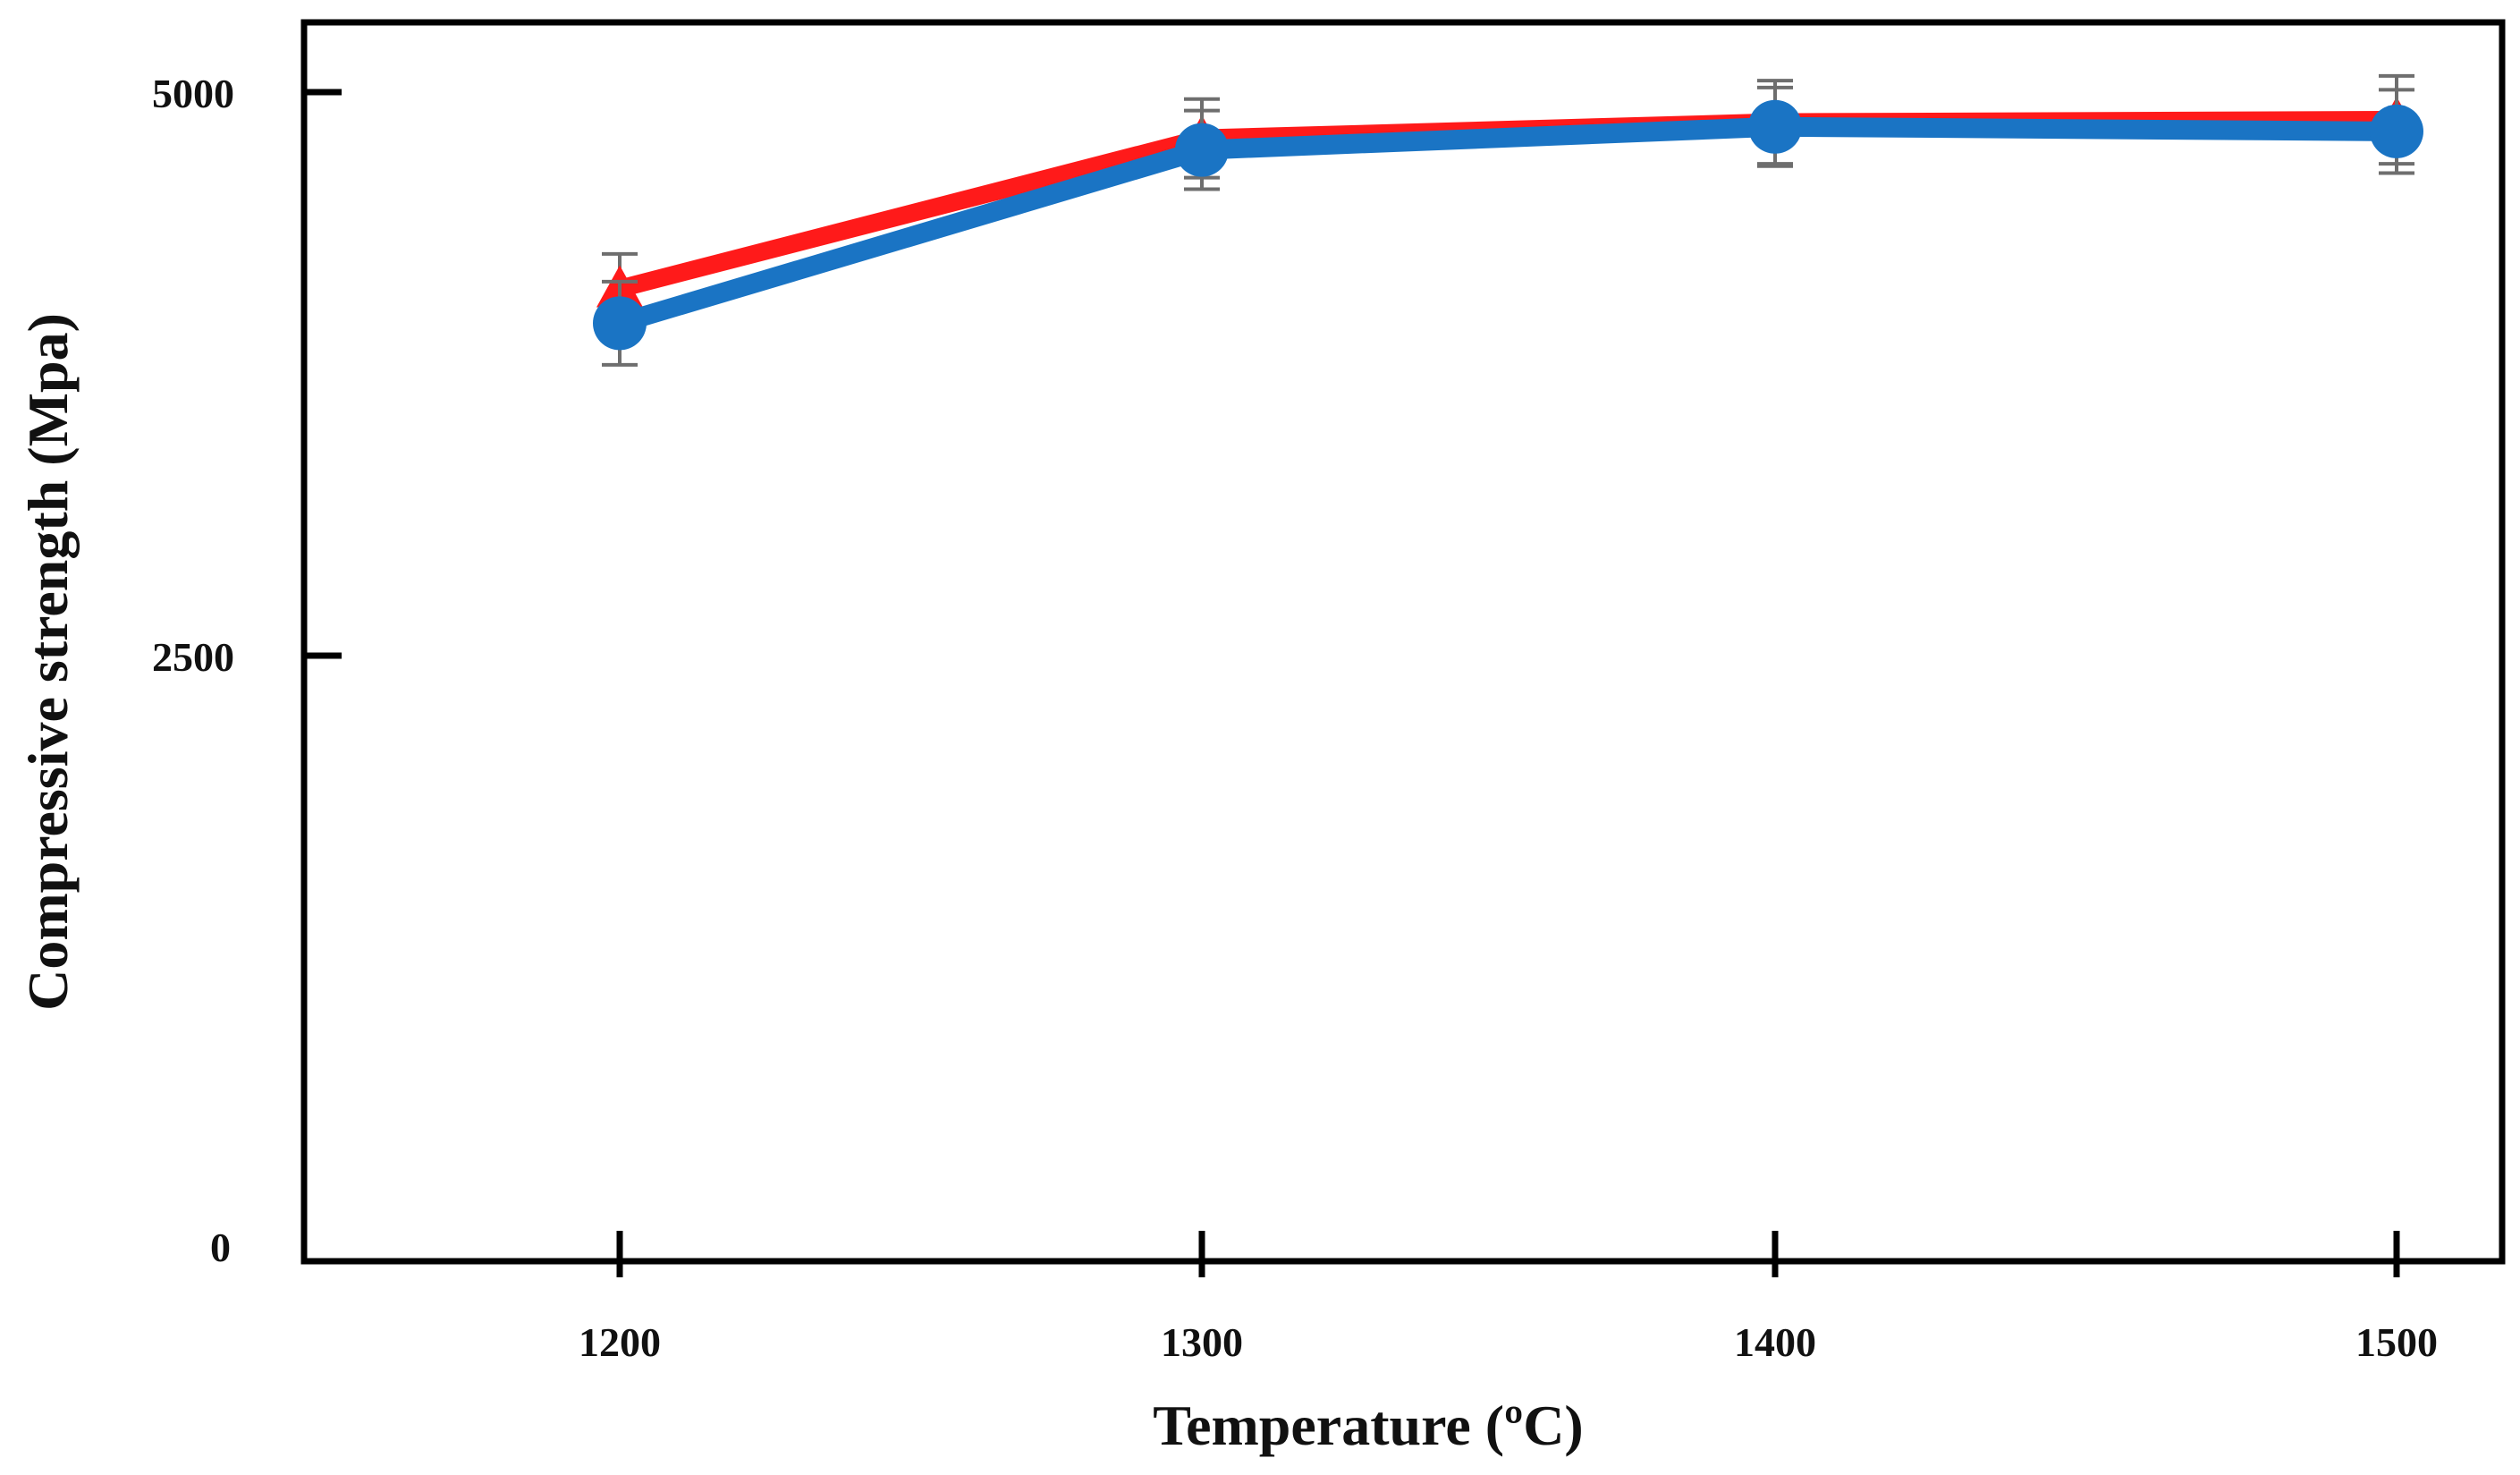 This screenshot has height=1475, width=2520. What do you see at coordinates (1775, 1342) in the screenshot?
I see `x-tick-label-1400: 1400` at bounding box center [1775, 1342].